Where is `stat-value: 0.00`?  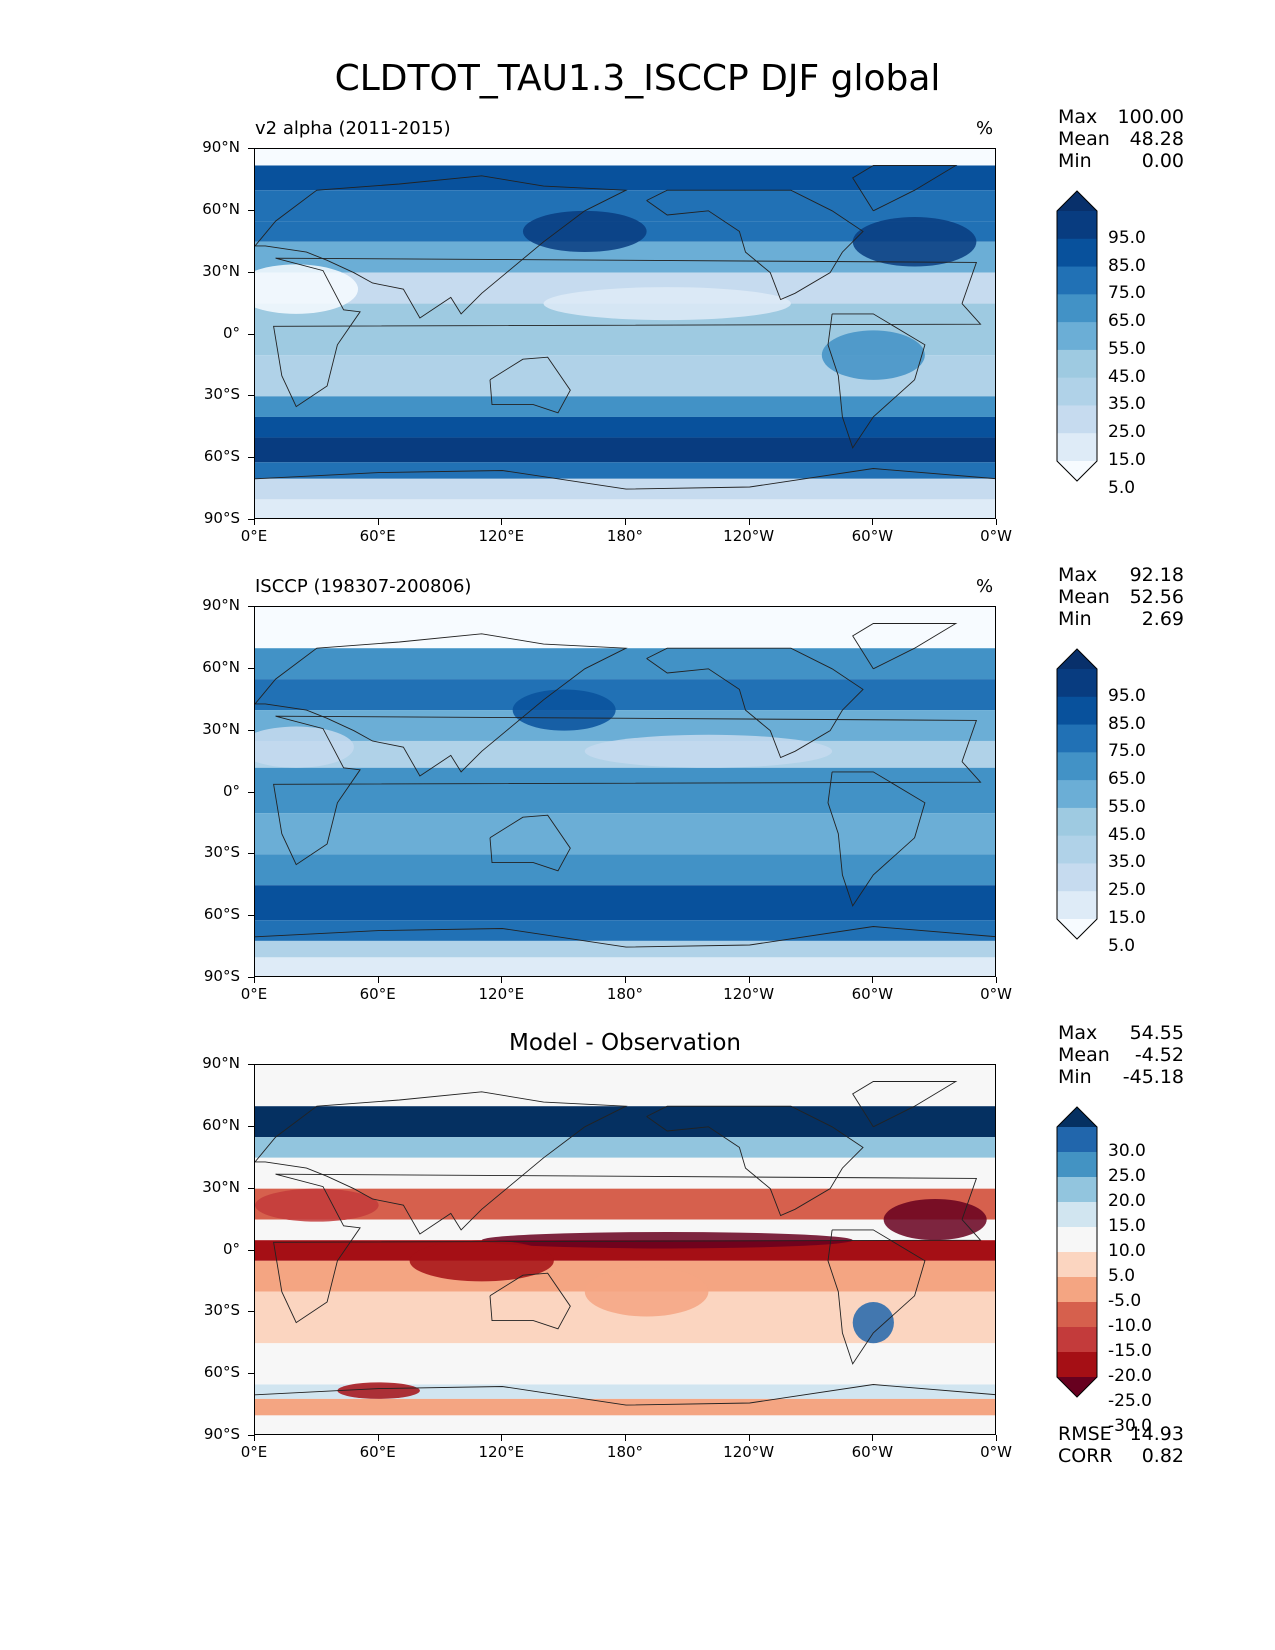
stat-value: 0.00 is located at coordinates (1162, 161).